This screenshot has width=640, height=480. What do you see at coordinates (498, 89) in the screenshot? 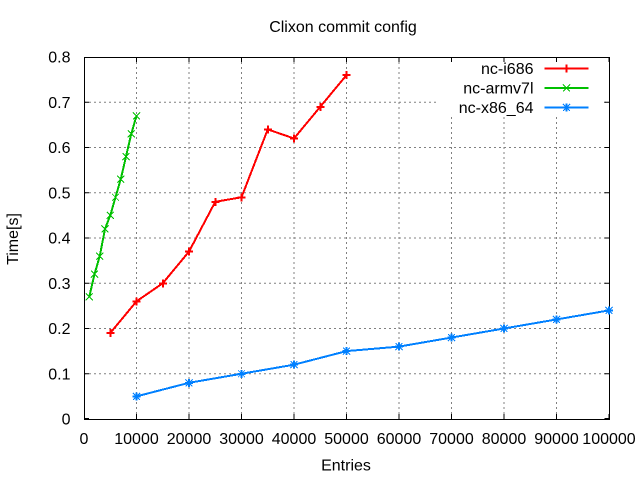
I see `svg-text: nc-armv7l` at bounding box center [498, 89].